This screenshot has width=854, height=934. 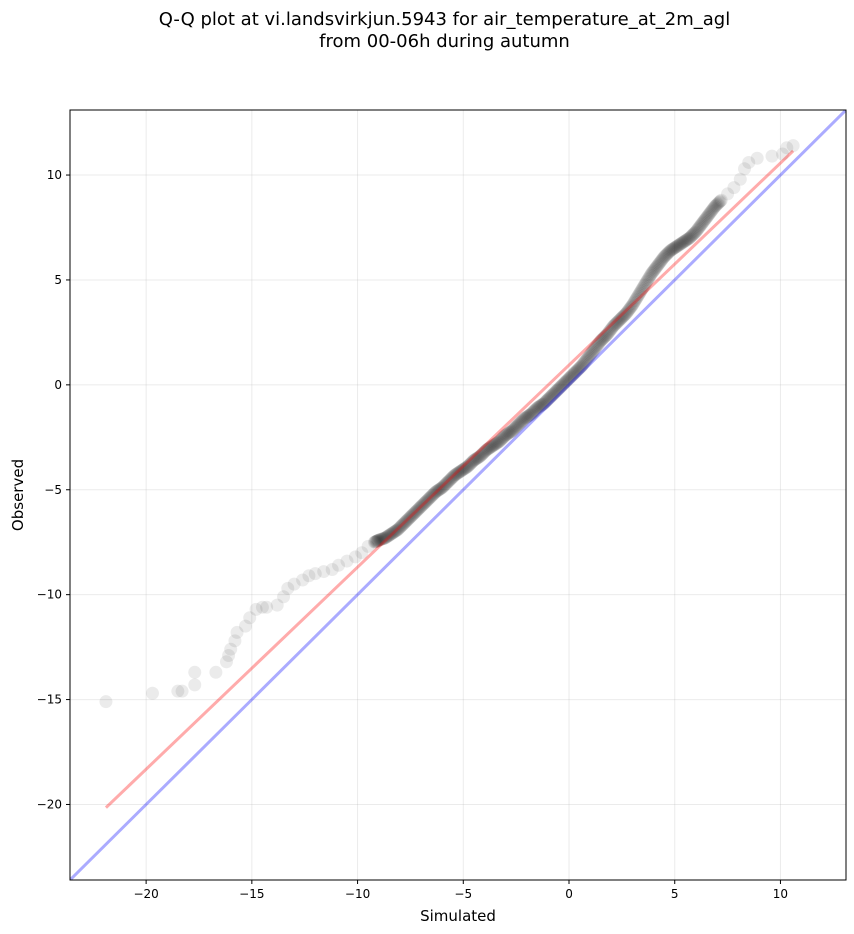 I want to click on x-tick-label: 0, so click(x=569, y=894).